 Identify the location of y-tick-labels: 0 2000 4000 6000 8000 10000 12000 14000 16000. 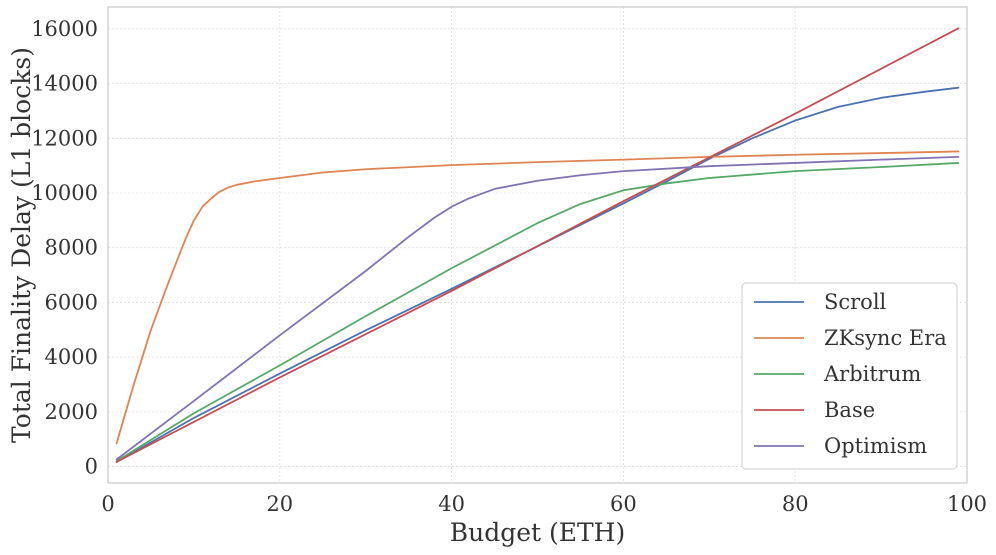
(64, 248).